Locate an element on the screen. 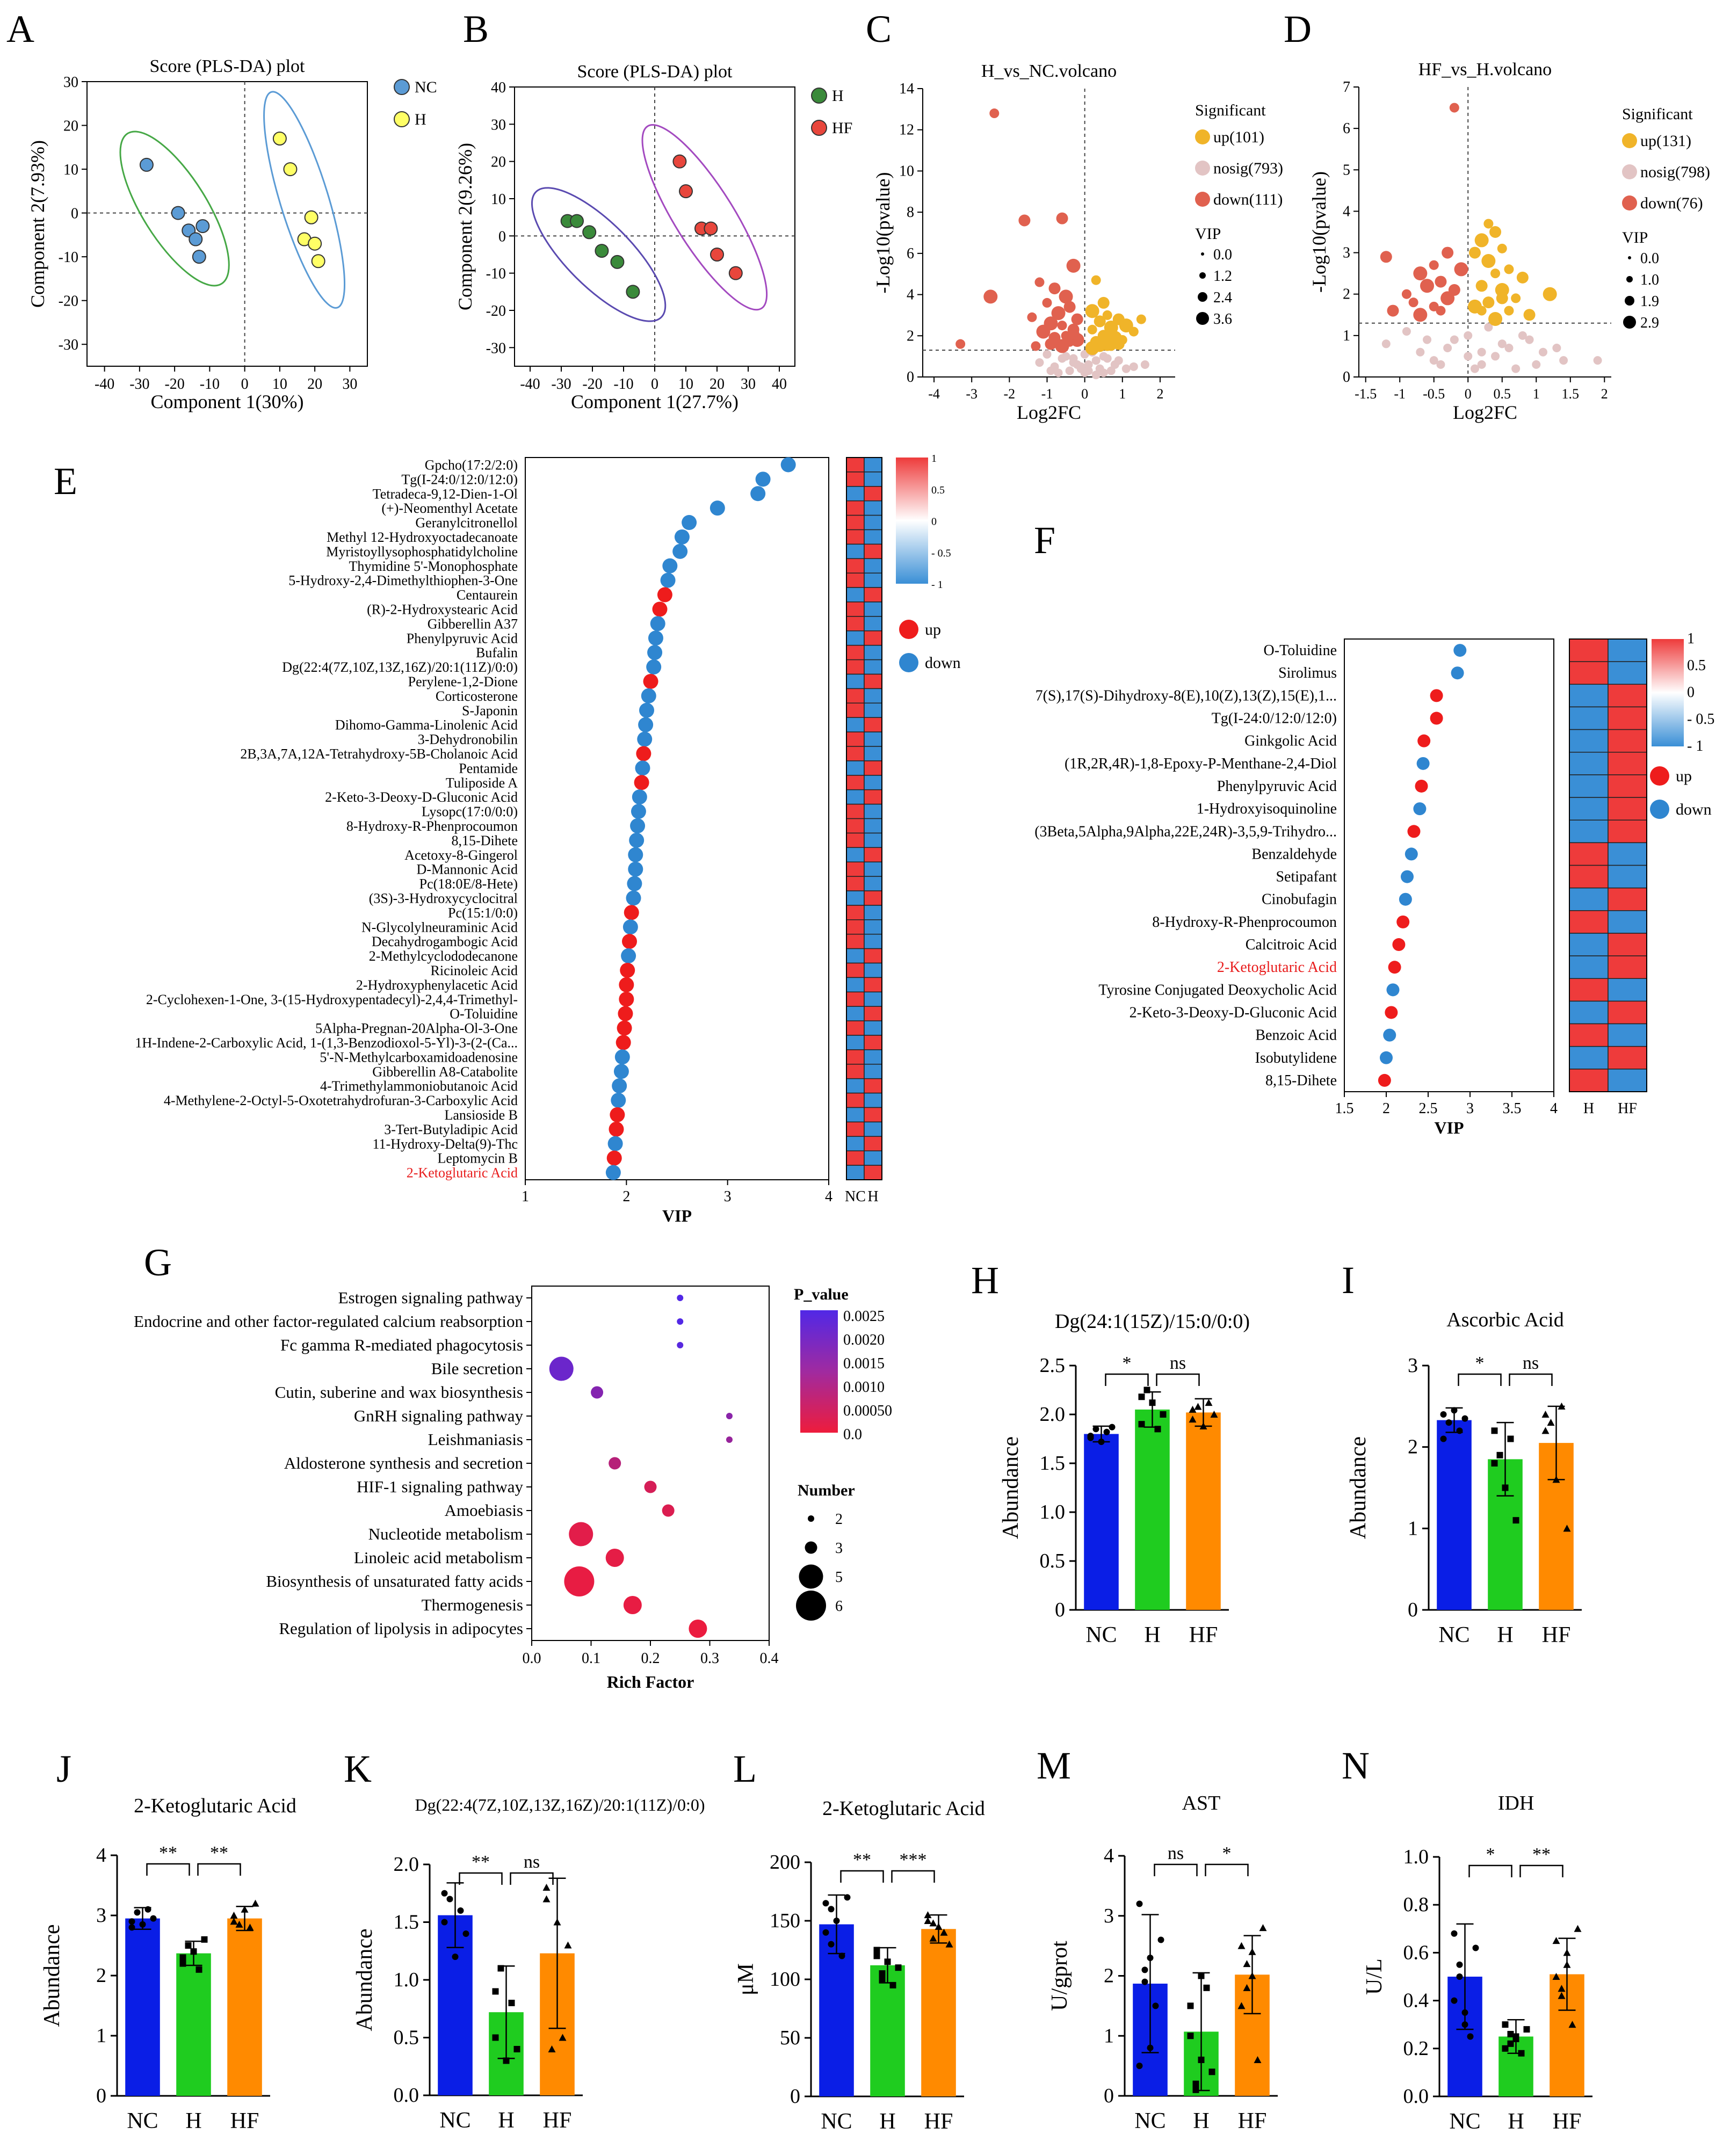 This screenshot has width=1723, height=2156. y-tick-label: 20 is located at coordinates (498, 162).